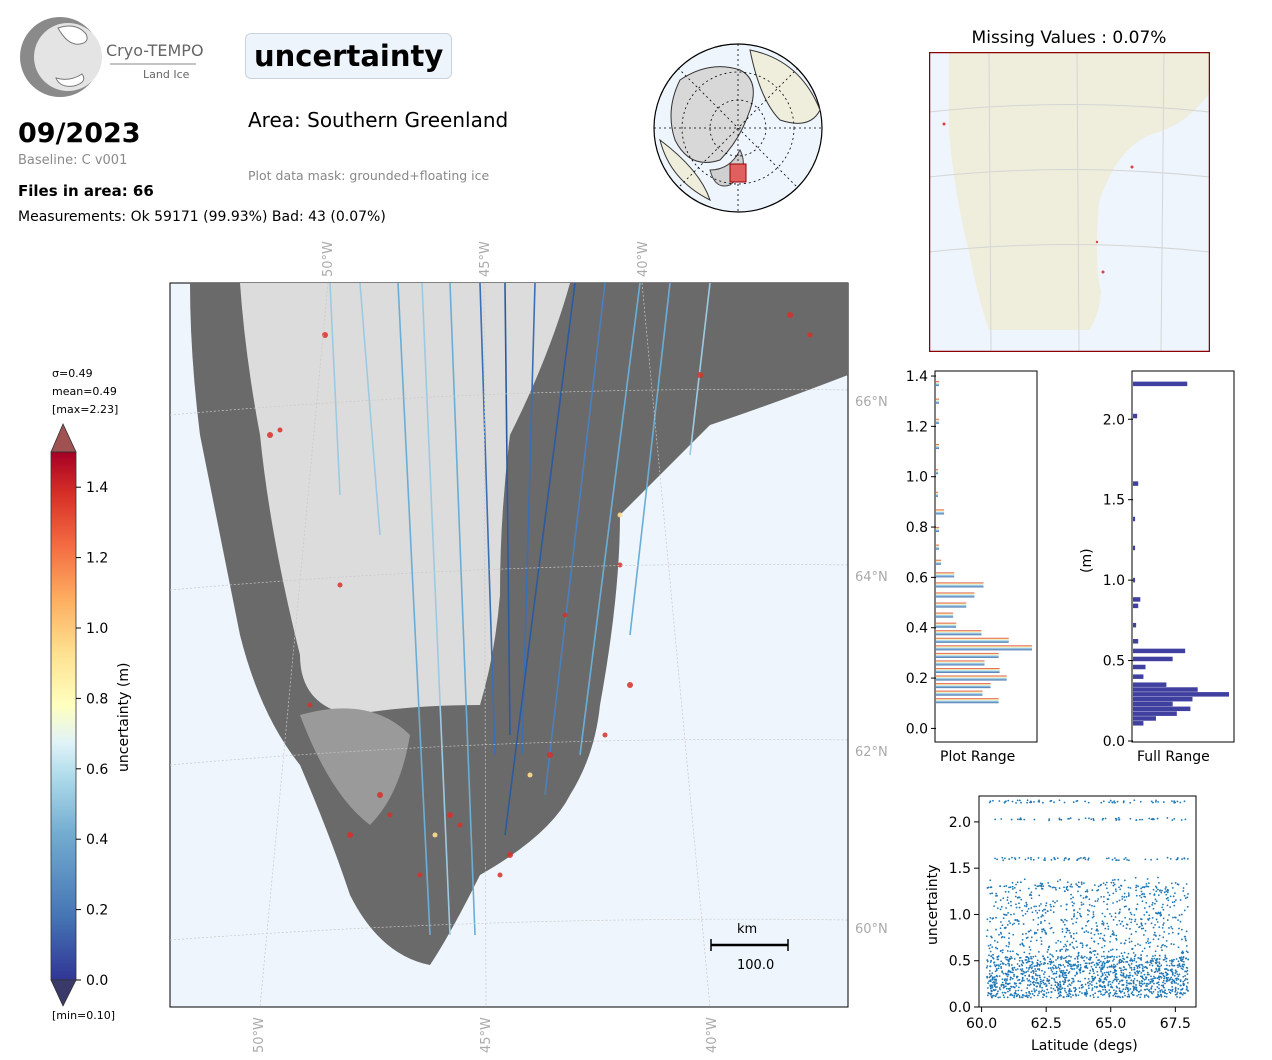 The height and width of the screenshot is (1060, 1272). What do you see at coordinates (1114, 581) in the screenshot?
I see `hist-ytick-label: 1.0` at bounding box center [1114, 581].